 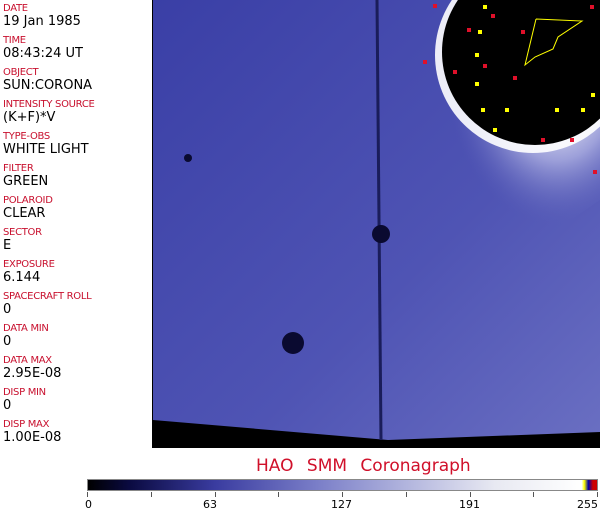 I want to click on colorbar-tick-label: 127, so click(x=341, y=504).